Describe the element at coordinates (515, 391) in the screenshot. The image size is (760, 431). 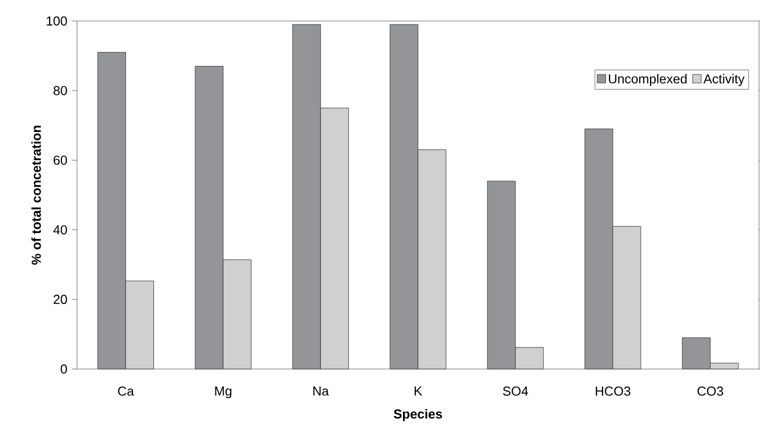
I see `x-tick-label: SO4` at that location.